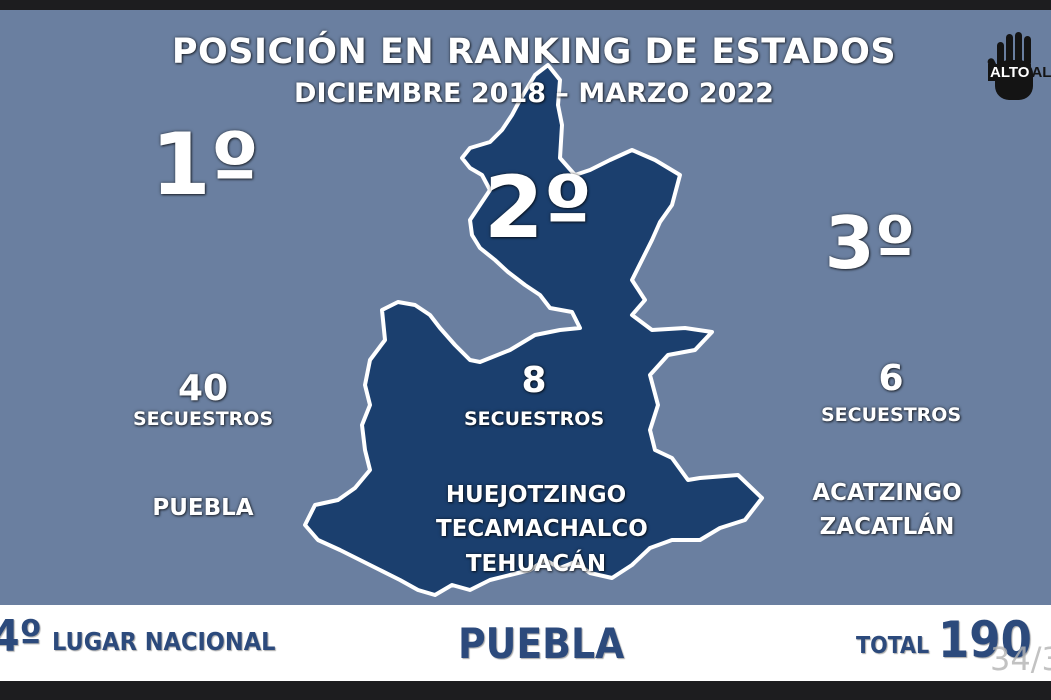  What do you see at coordinates (891, 378) in the screenshot?
I see `rank-3-count: 6` at bounding box center [891, 378].